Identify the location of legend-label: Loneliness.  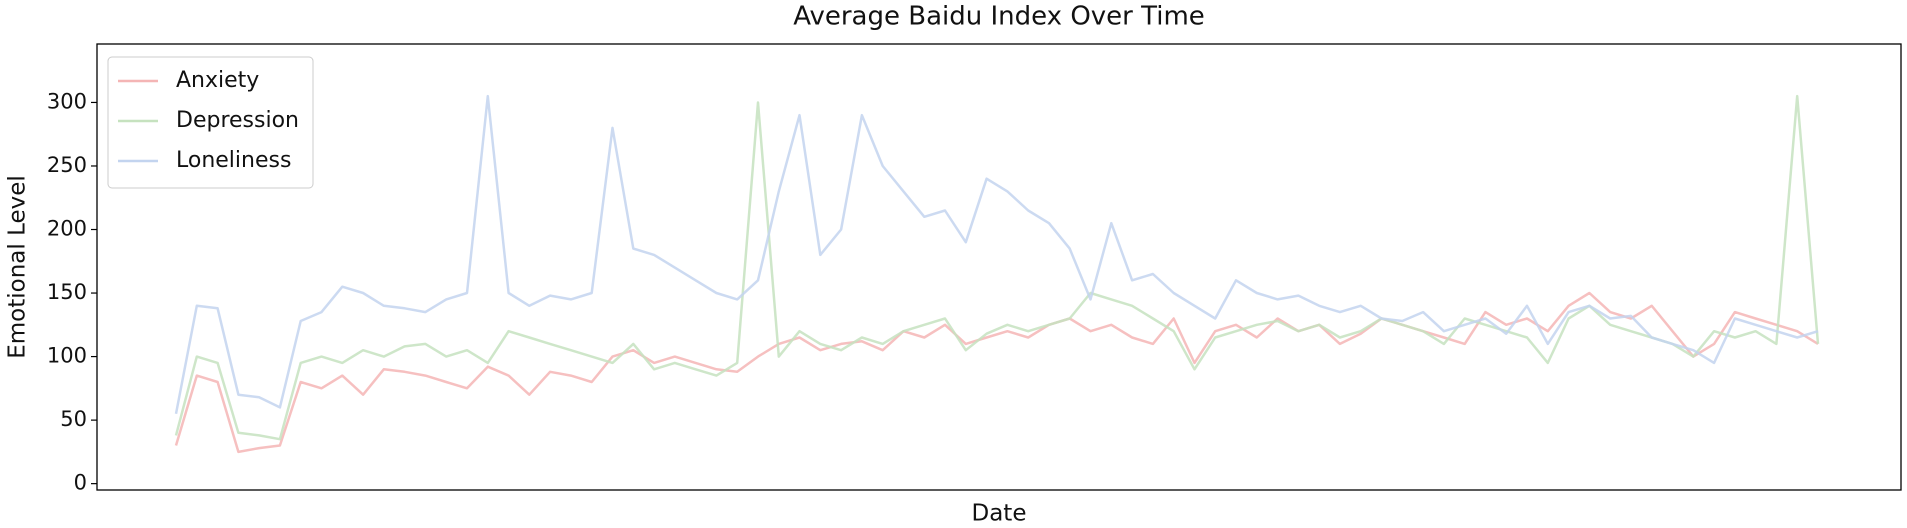
(233, 160).